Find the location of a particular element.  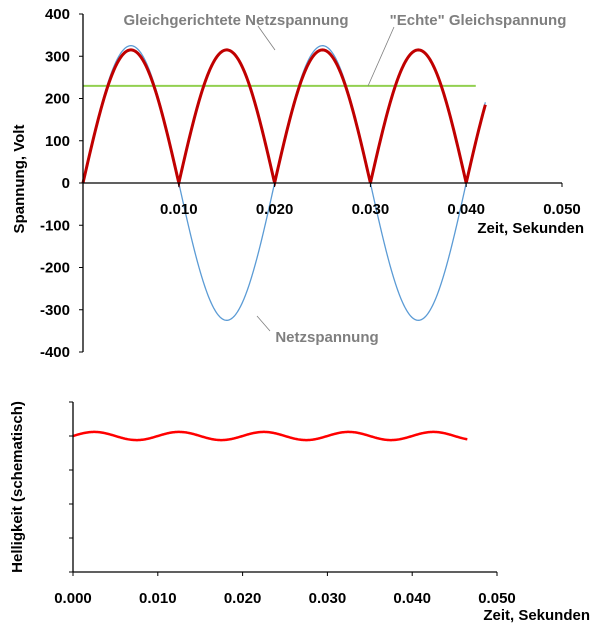

annotation-mains: Netzspannung is located at coordinates (326, 337).